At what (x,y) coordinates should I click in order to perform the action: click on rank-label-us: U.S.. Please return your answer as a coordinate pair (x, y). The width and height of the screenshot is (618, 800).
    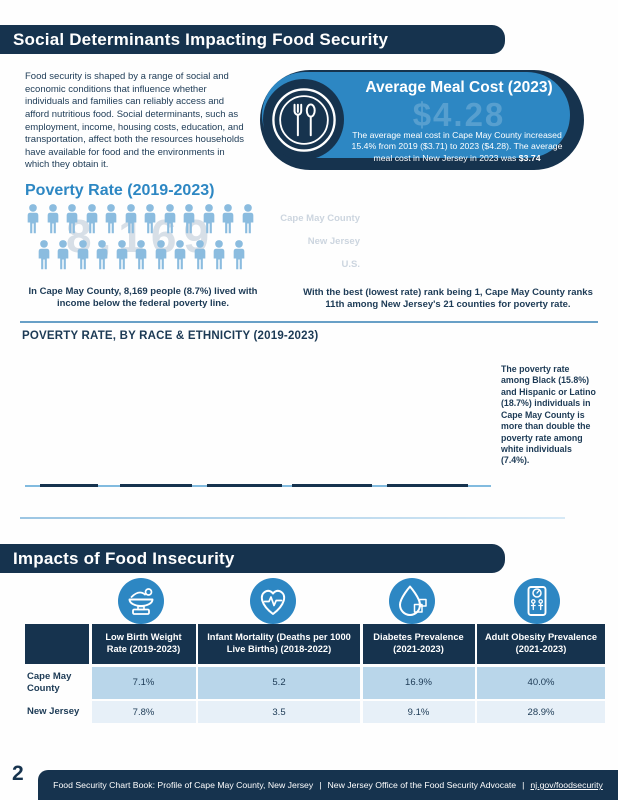
    Looking at the image, I should click on (350, 264).